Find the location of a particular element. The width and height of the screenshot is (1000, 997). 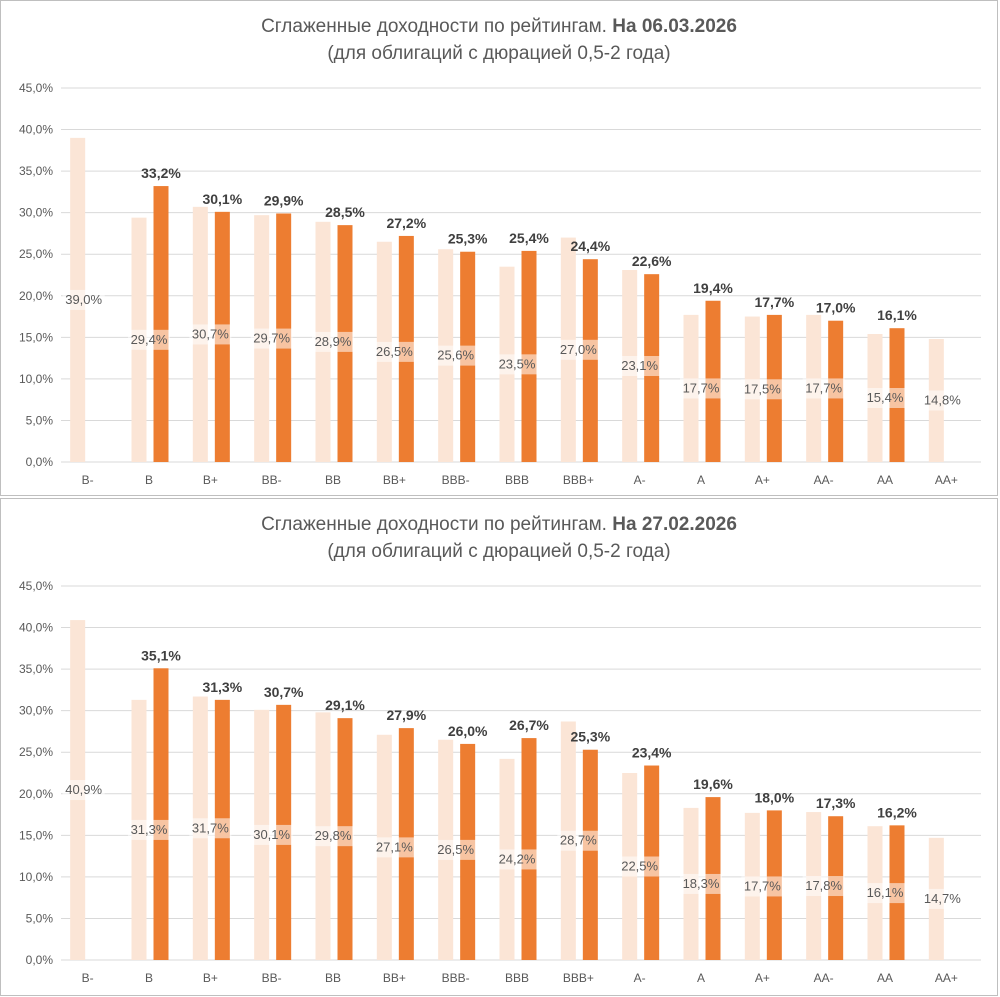

data-label-dark: 16,2% is located at coordinates (897, 812).